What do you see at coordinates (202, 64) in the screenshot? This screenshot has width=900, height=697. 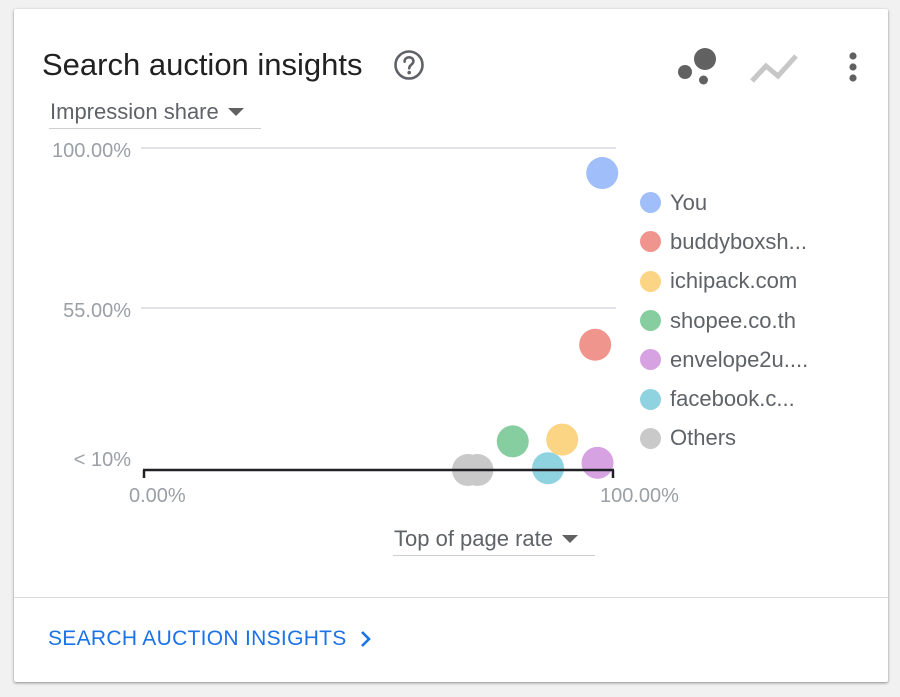 I see `card-title: Search auction insights` at bounding box center [202, 64].